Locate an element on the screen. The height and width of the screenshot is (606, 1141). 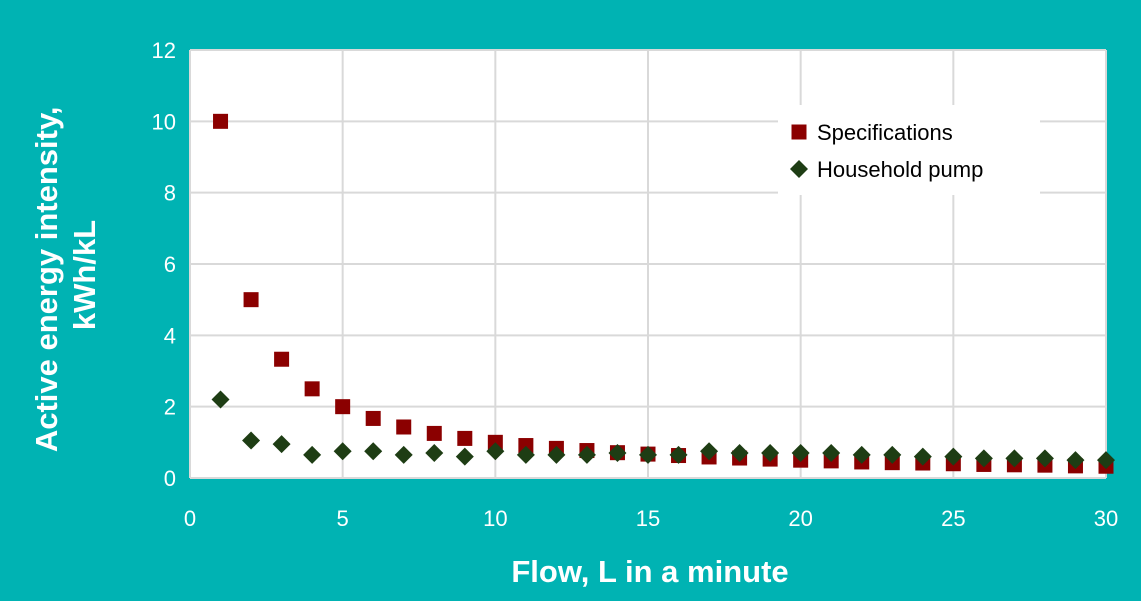
series-household-pump is located at coordinates (663, 430).